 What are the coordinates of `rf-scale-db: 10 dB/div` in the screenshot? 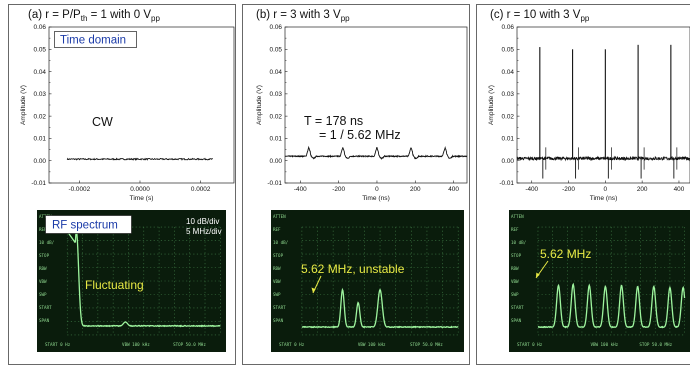 It's located at (202, 221).